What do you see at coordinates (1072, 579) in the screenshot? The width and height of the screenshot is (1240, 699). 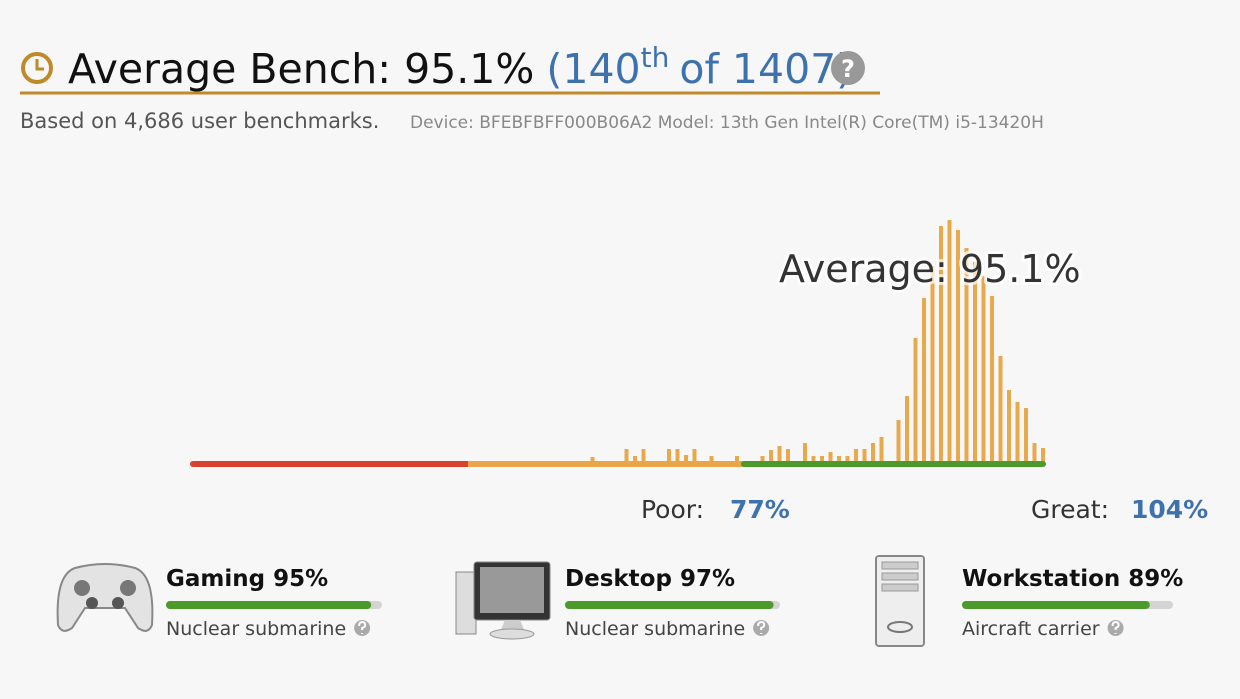 I see `category-title: Workstation 89%` at bounding box center [1072, 579].